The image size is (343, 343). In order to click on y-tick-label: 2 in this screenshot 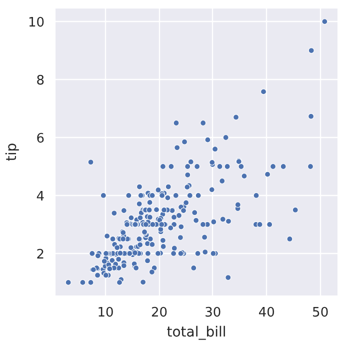, I will do `click(40, 254)`.